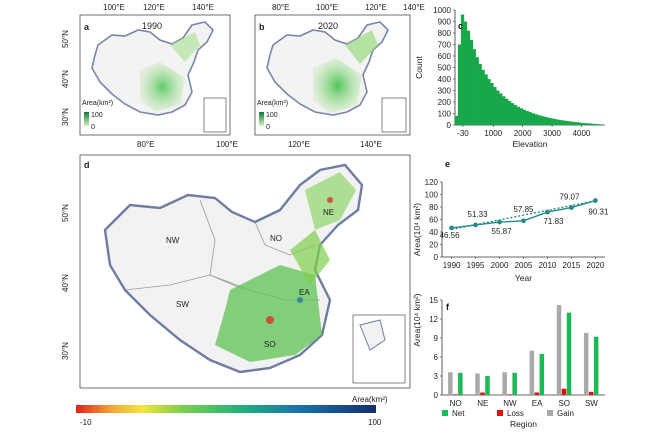 This screenshot has height=437, width=650. What do you see at coordinates (300, 300) in the screenshot?
I see `map-d-gain-spot` at bounding box center [300, 300].